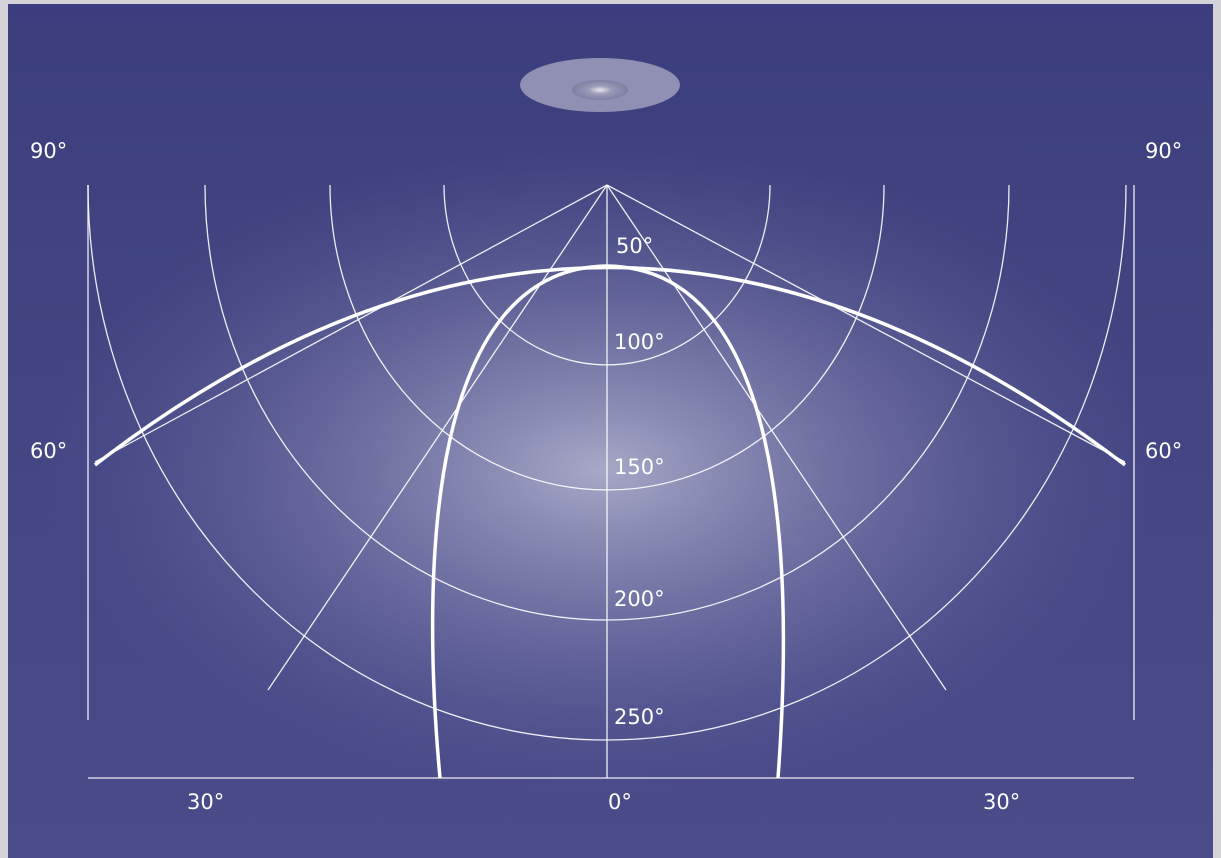 The height and width of the screenshot is (858, 1221). What do you see at coordinates (639, 467) in the screenshot?
I see `ring-label: 150°` at bounding box center [639, 467].